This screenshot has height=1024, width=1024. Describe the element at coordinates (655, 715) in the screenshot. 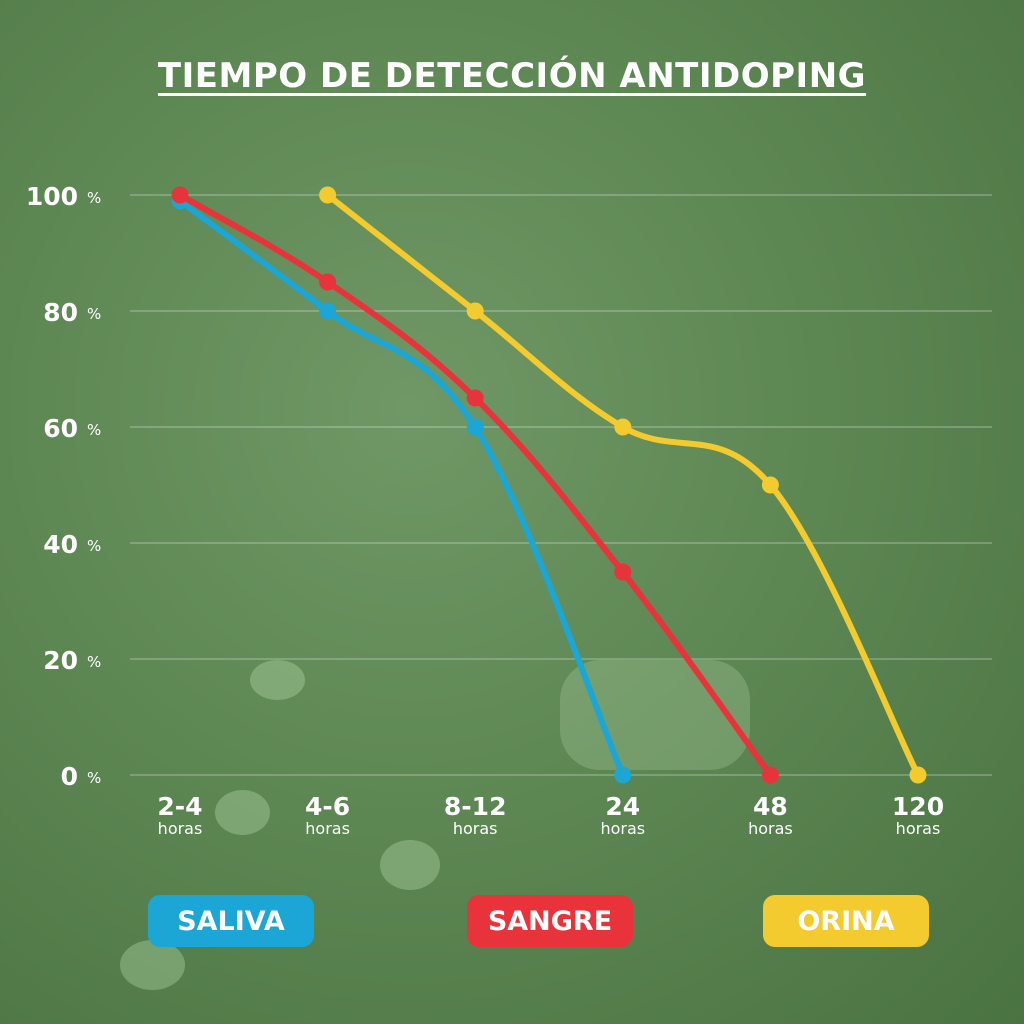

I see `cap-decoration` at that location.